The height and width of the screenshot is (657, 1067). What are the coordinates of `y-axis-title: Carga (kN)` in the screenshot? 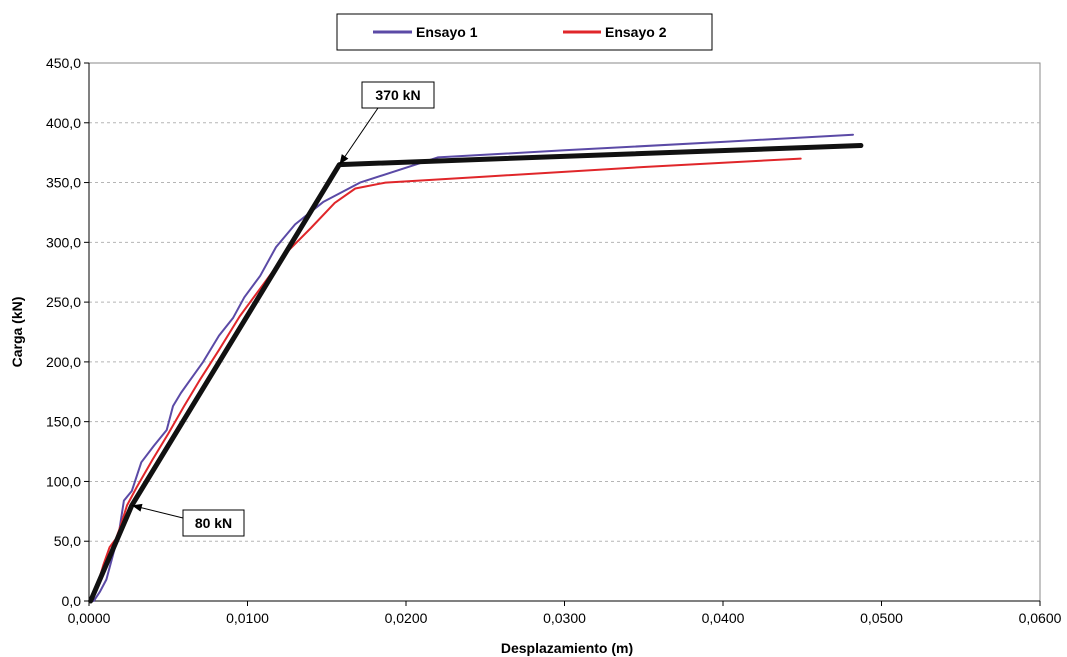 It's located at (17, 332).